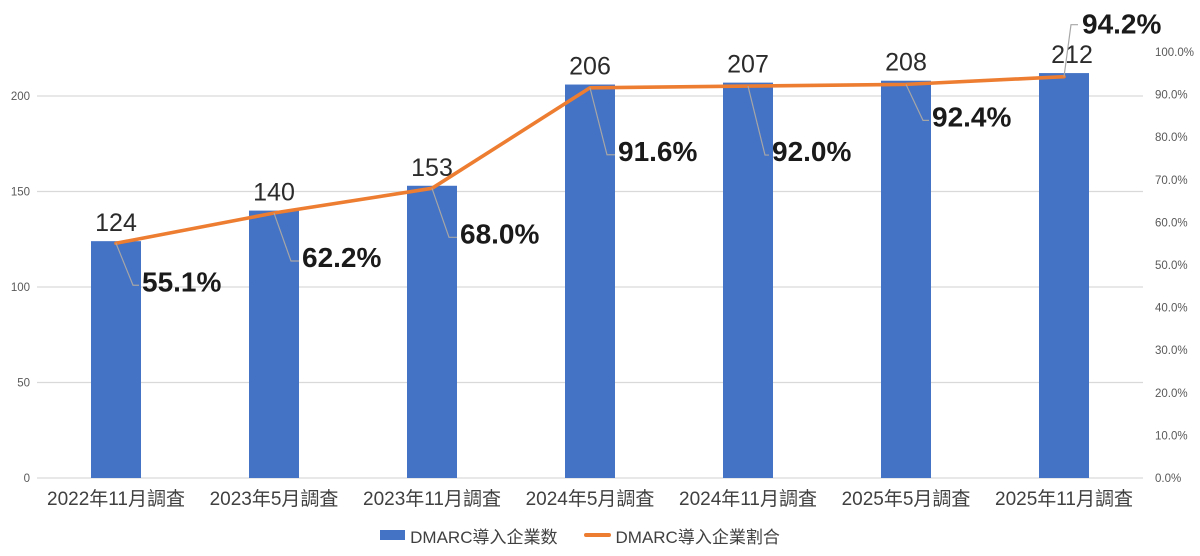 This screenshot has width=1200, height=556. I want to click on bar-value-label: 212, so click(1072, 55).